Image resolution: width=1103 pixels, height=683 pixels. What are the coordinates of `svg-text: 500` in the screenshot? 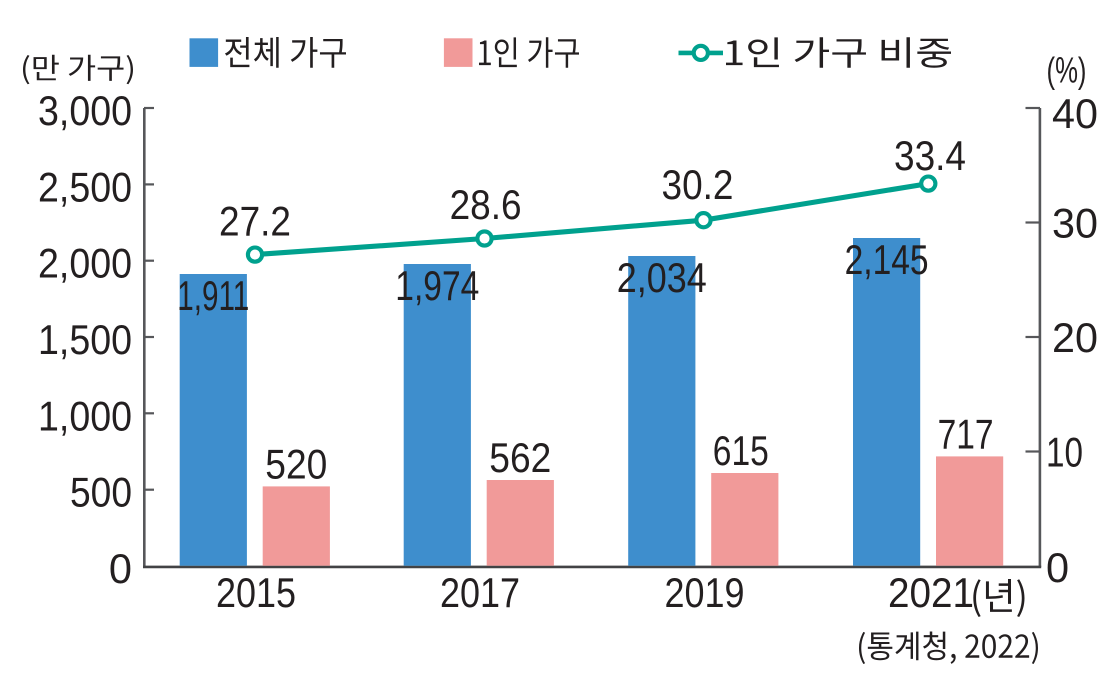 It's located at (101, 492).